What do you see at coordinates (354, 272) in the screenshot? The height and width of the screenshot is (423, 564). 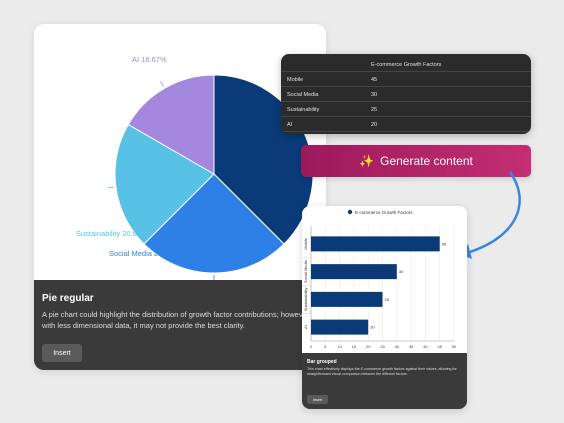 I see `bar-social-media` at bounding box center [354, 272].